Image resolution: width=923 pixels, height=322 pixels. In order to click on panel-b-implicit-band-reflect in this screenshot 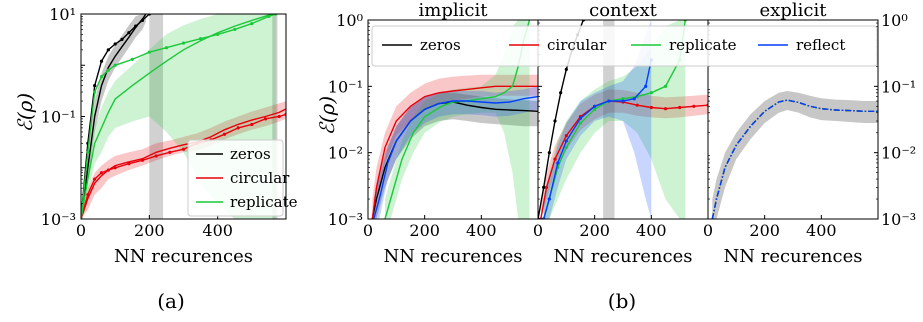, I will do `click(455, 152)`.